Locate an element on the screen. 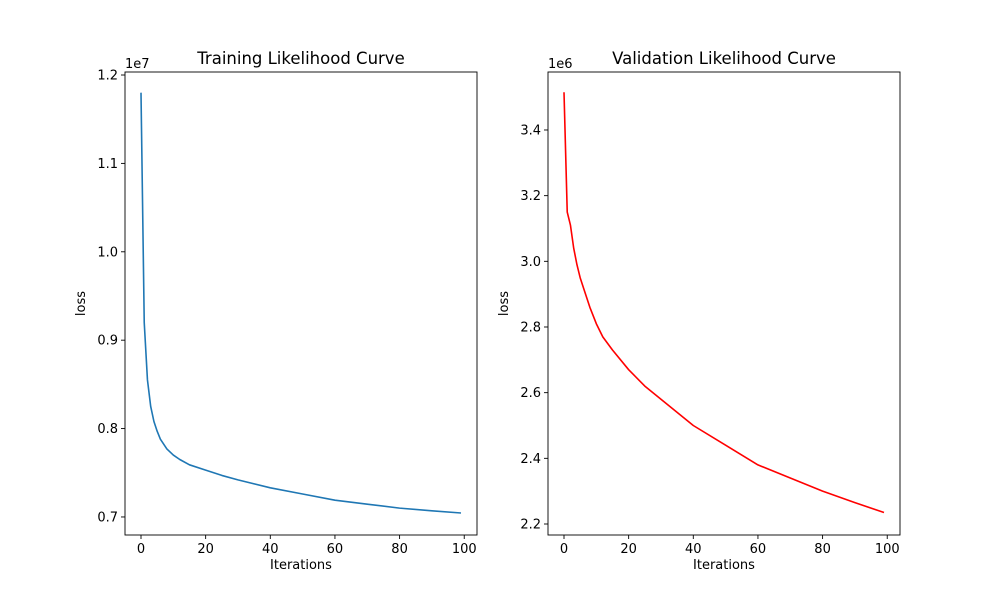 The width and height of the screenshot is (1000, 600). chart-title: Training Likelihood Curve is located at coordinates (300, 58).